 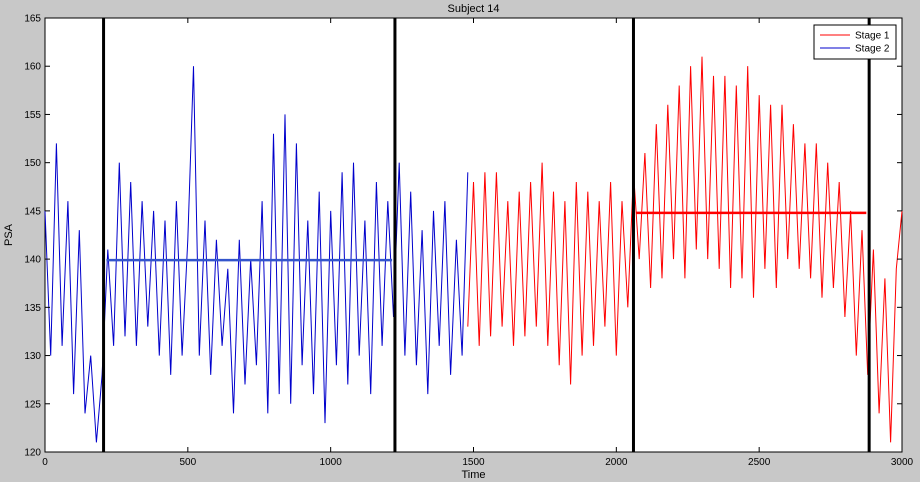 I want to click on legend-label-2: Stage 2, so click(x=872, y=49).